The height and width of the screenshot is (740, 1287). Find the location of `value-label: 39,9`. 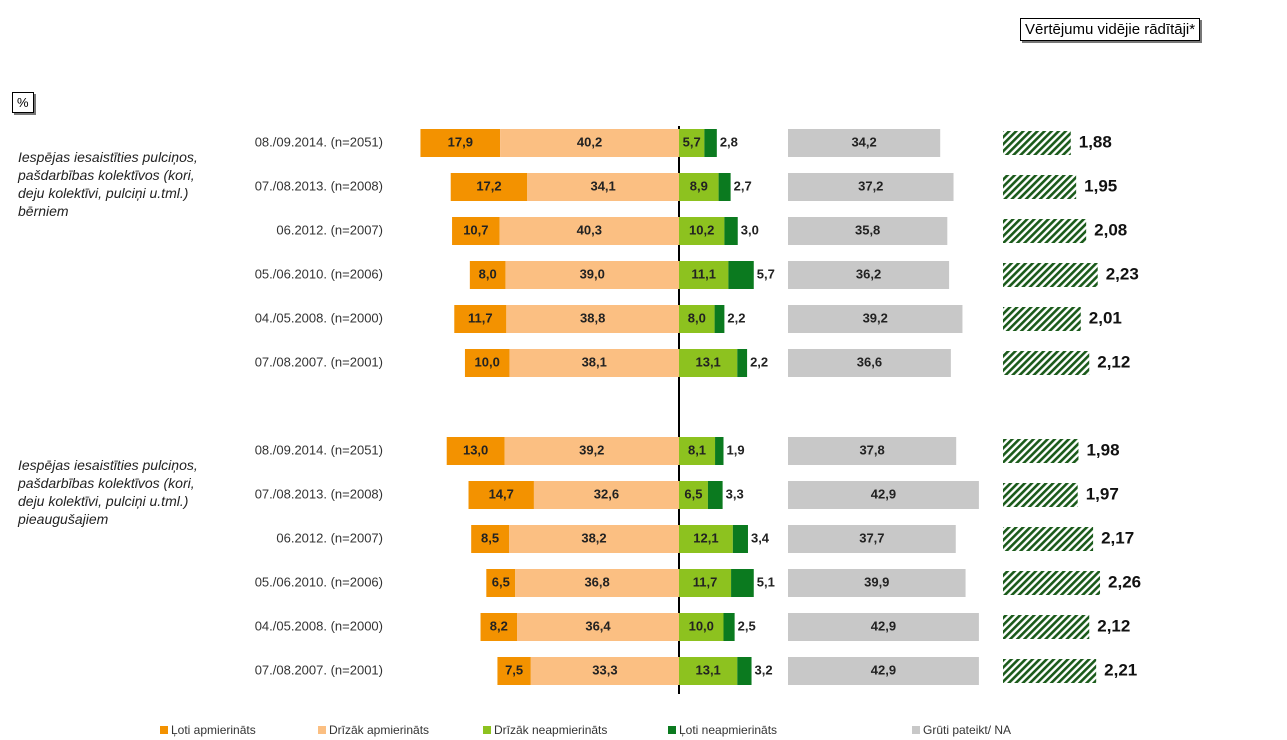

value-label: 39,9 is located at coordinates (876, 581).